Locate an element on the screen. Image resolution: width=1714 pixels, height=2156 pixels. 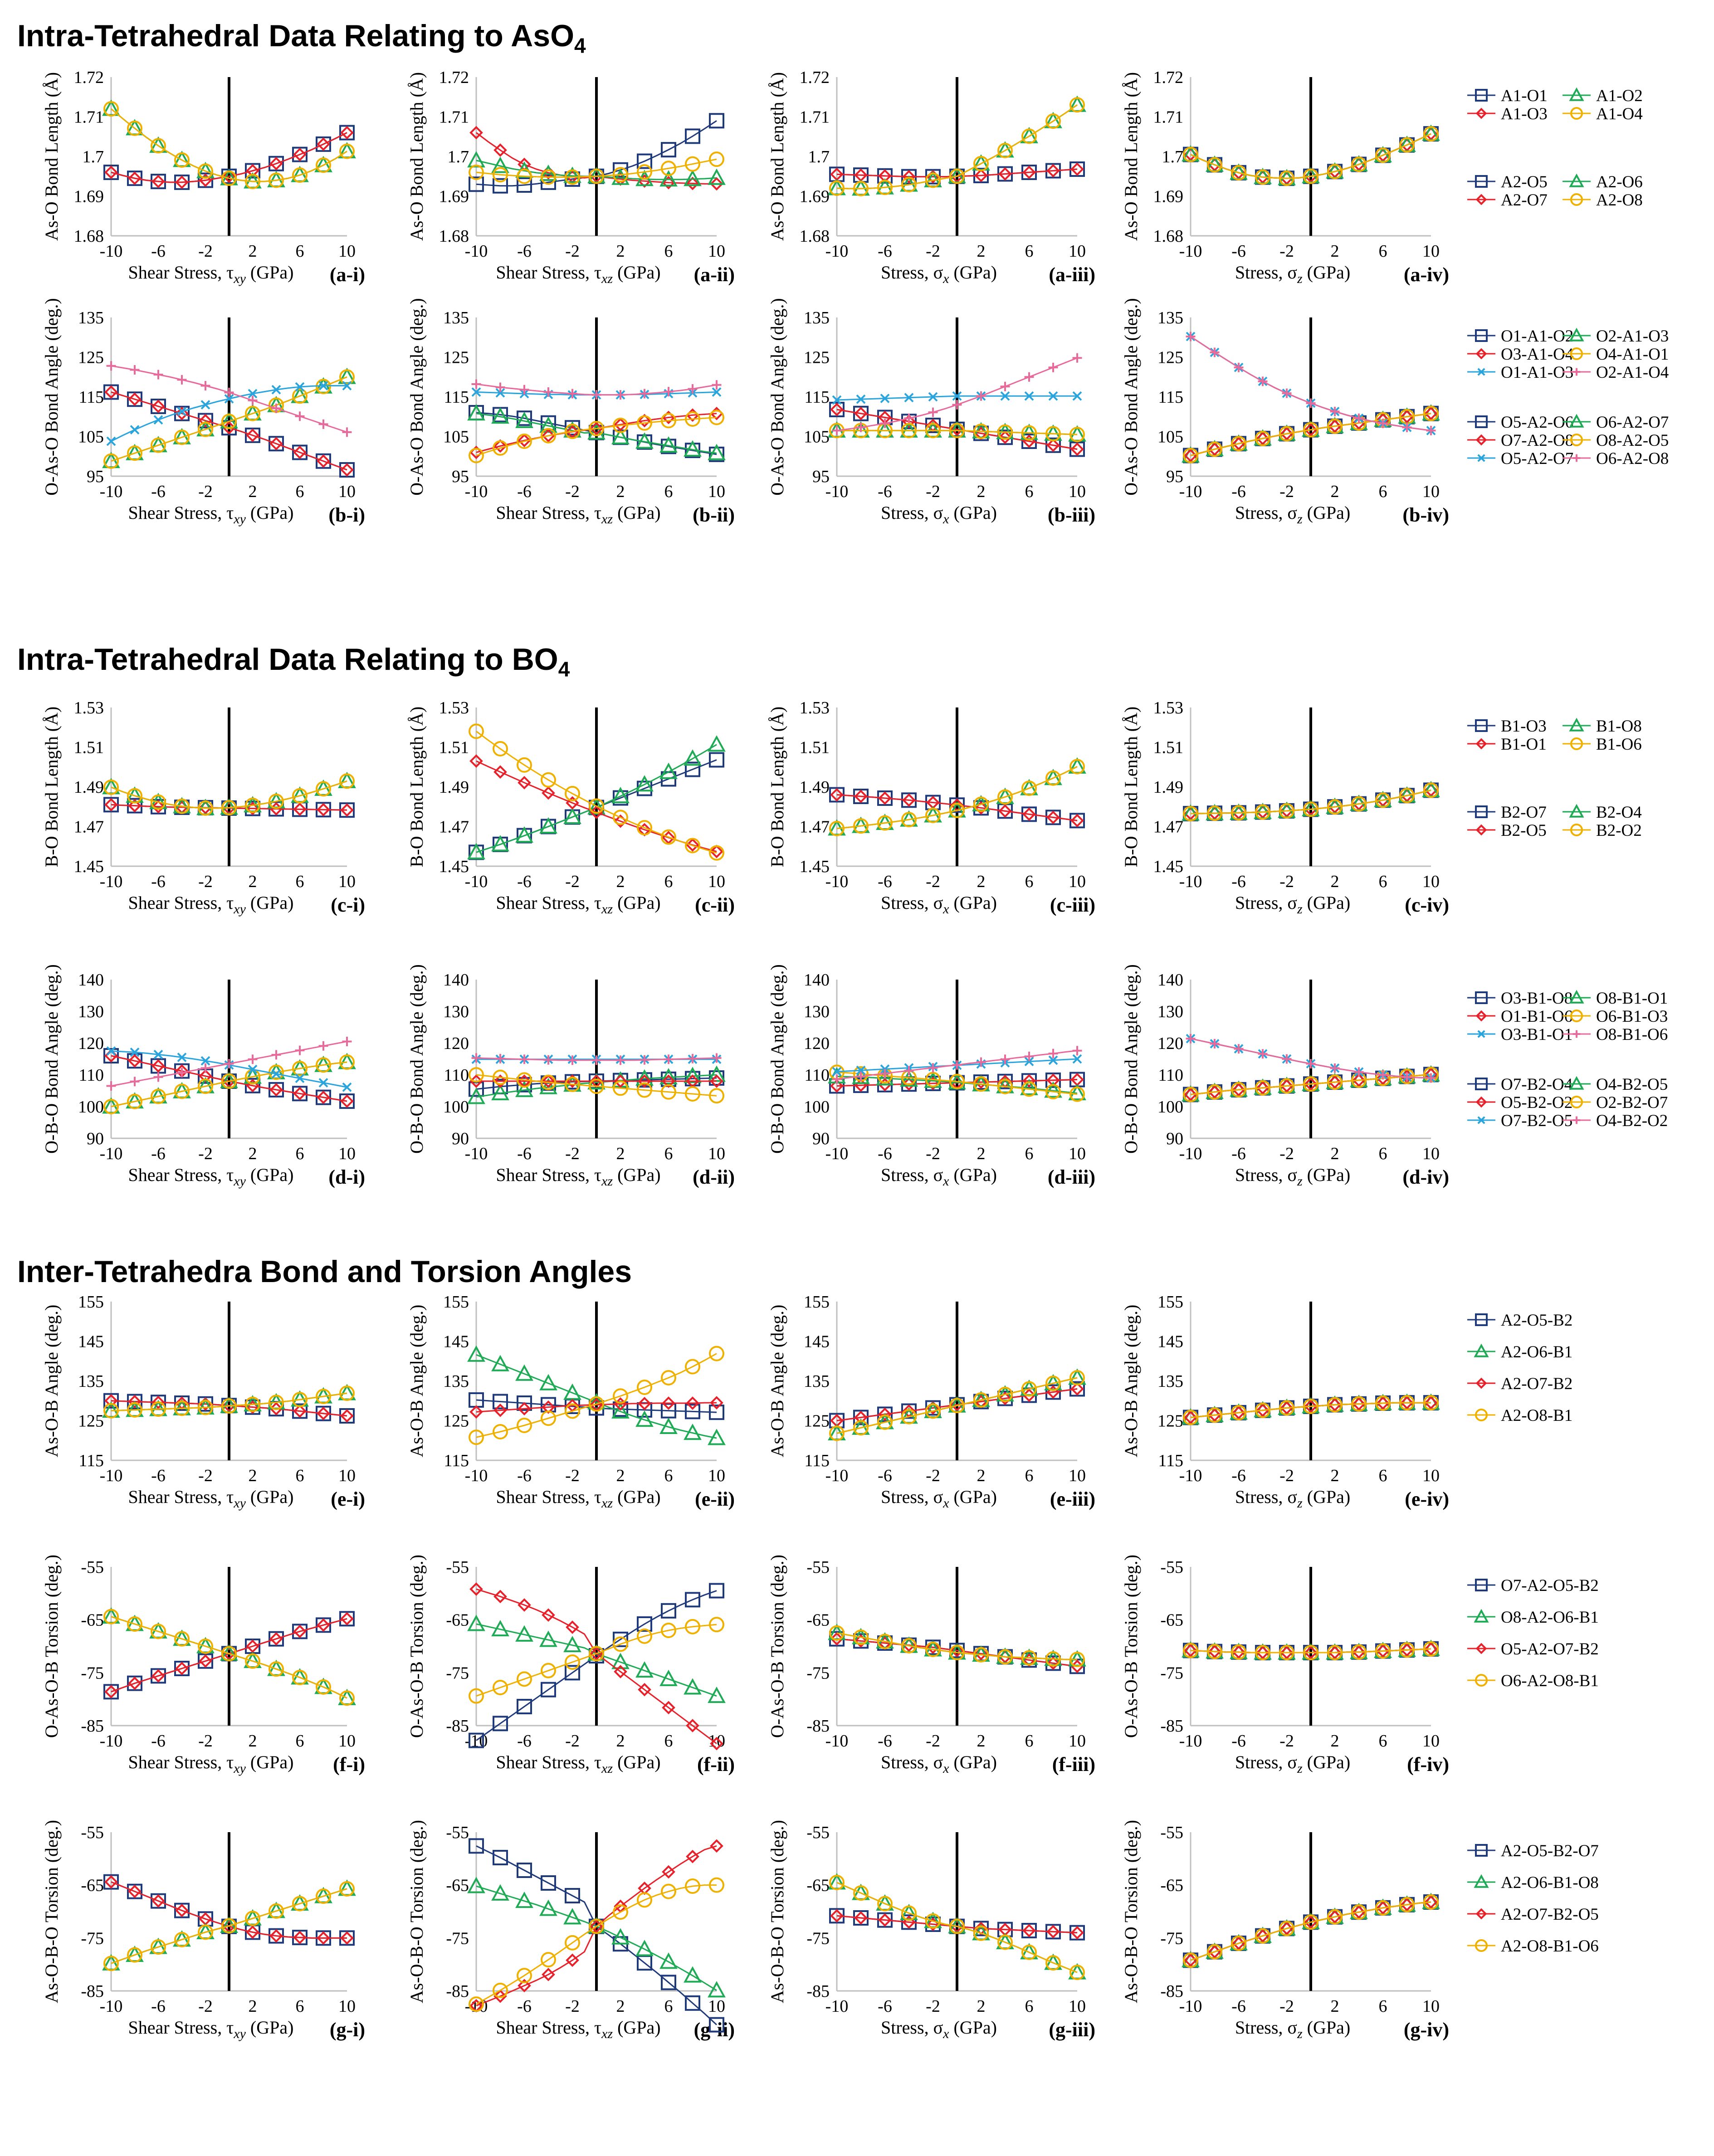
y-tick-label: 115 is located at coordinates (456, 1460).